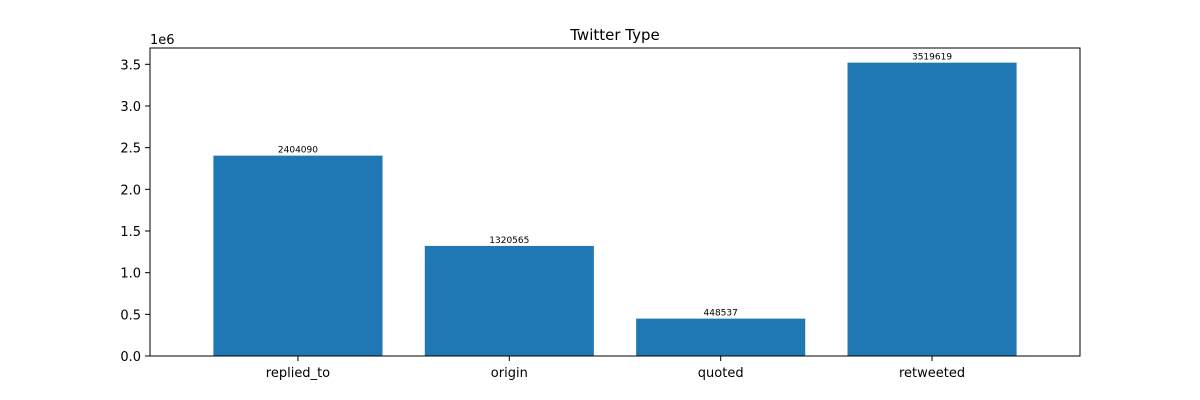  I want to click on bar-origin, so click(509, 300).